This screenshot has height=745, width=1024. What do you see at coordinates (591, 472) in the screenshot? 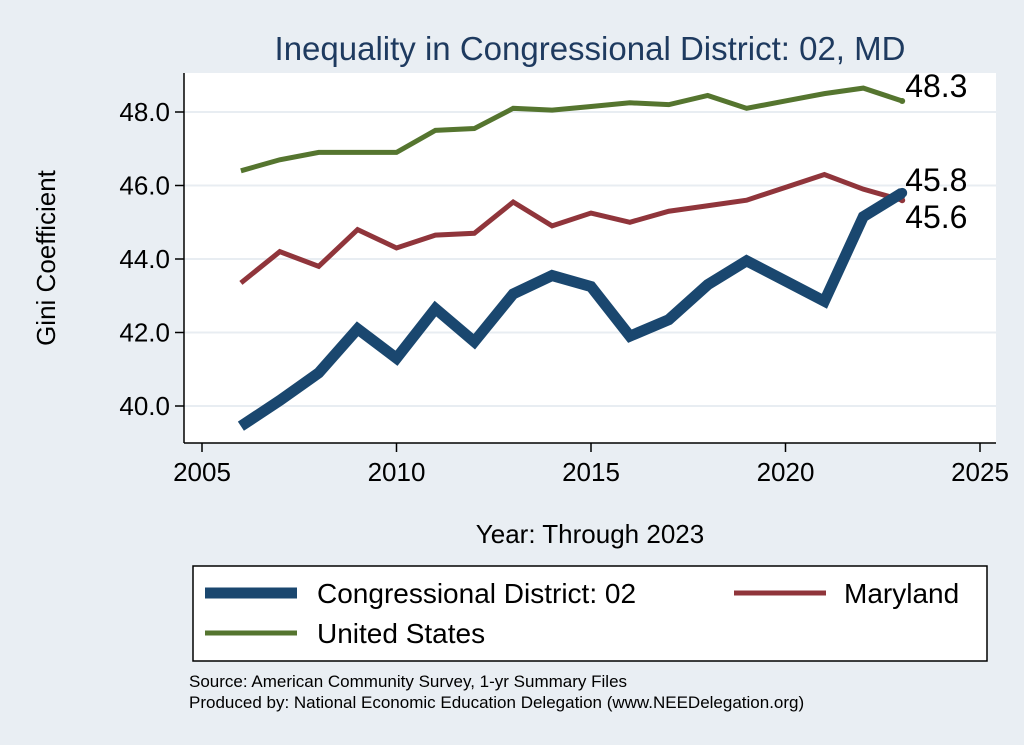
I see `x-tick-label: 2015` at bounding box center [591, 472].